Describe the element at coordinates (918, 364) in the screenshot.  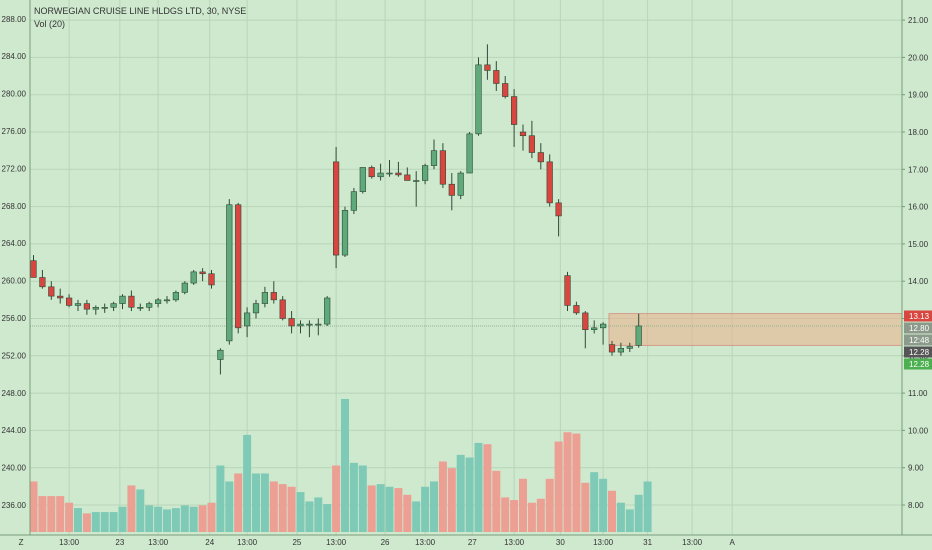
I see `price-tag` at that location.